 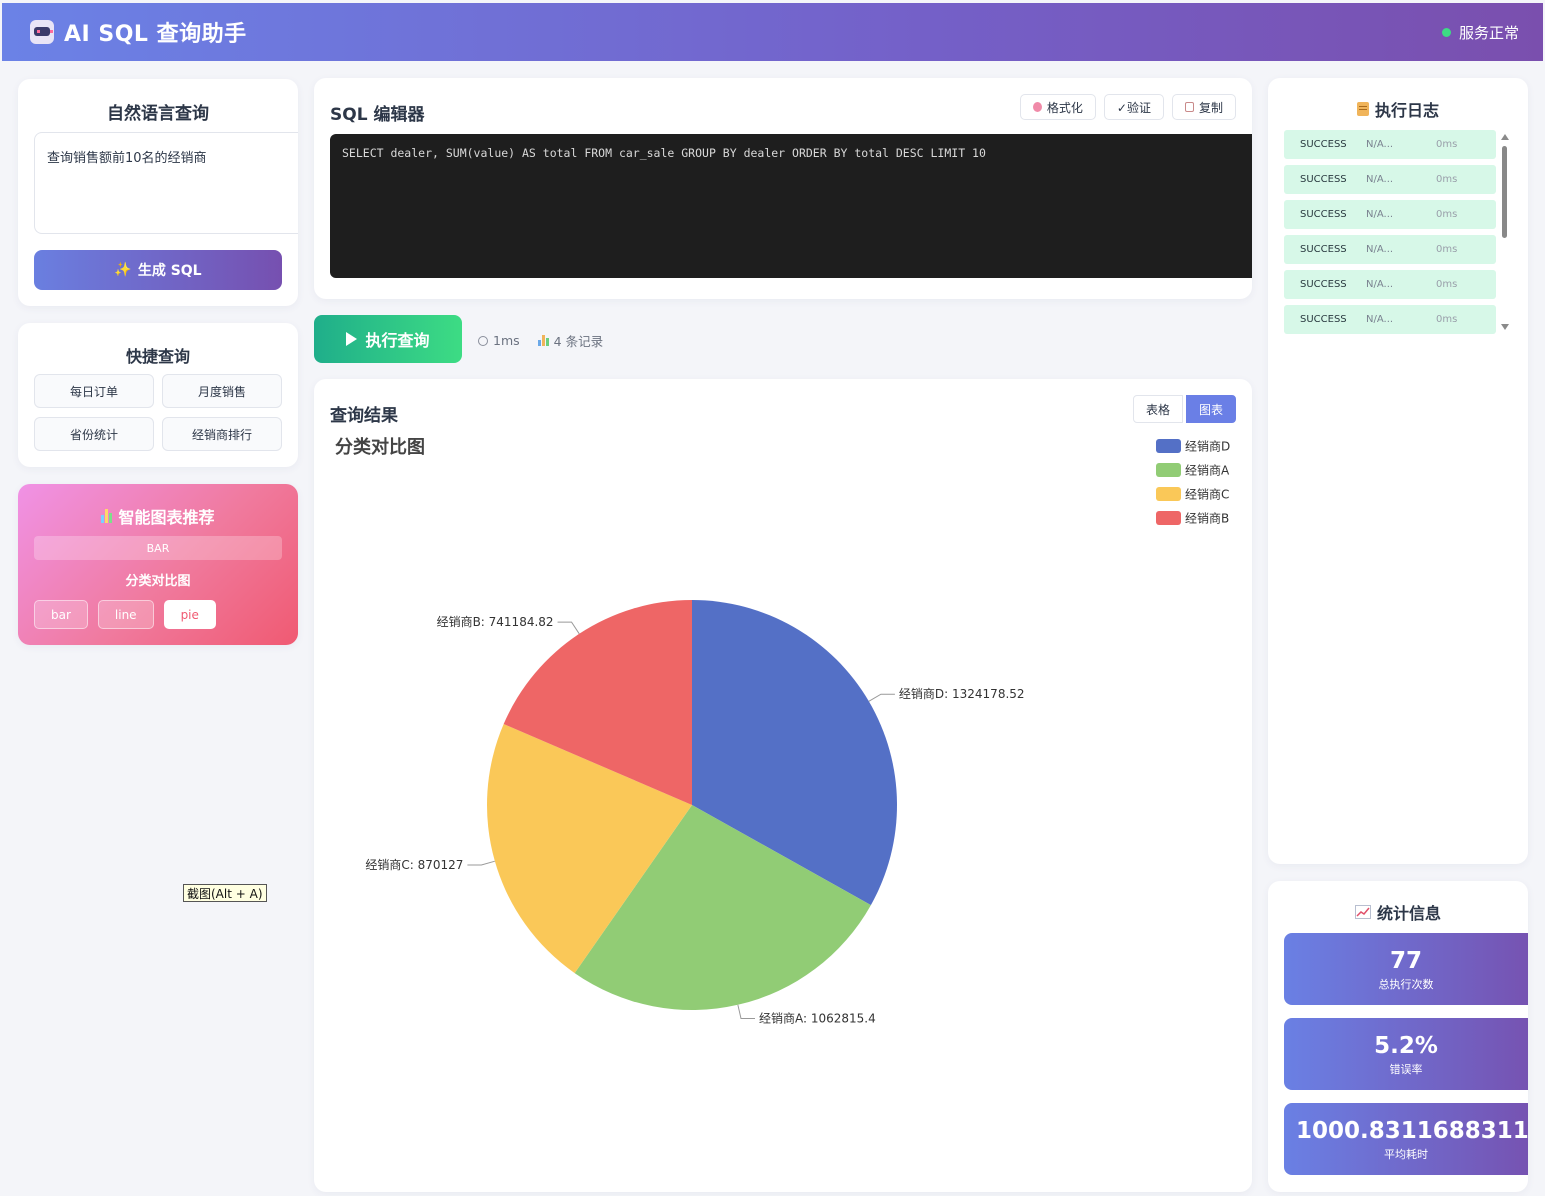 What do you see at coordinates (495, 621) in the screenshot?
I see `pie-data-label: 经销商B: 741184.82` at bounding box center [495, 621].